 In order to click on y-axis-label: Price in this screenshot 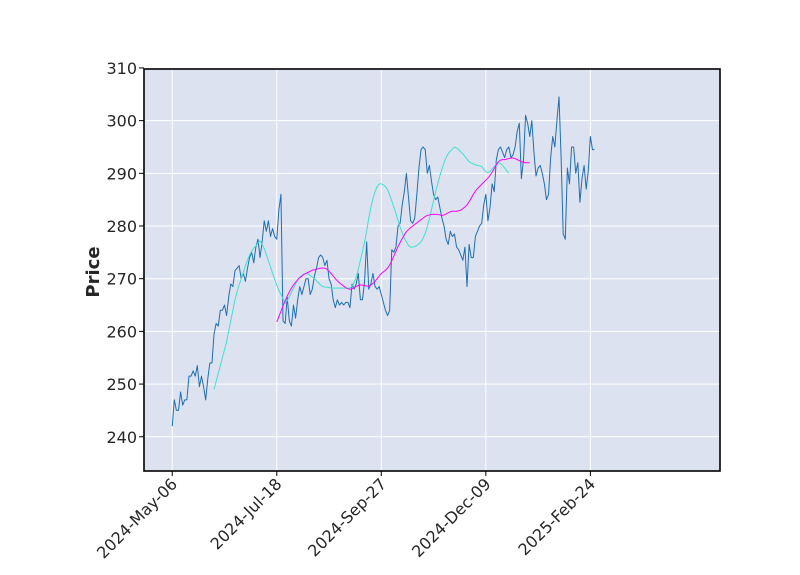, I will do `click(93, 271)`.